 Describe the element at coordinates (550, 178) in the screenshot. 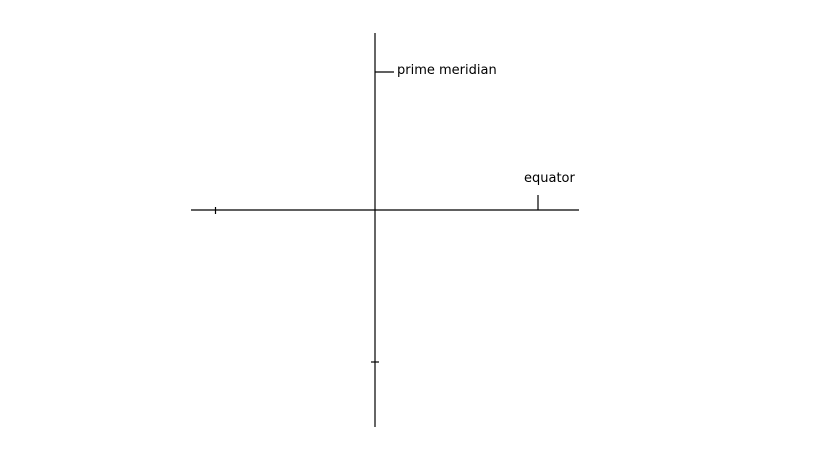

I see `equator-label: equator` at that location.